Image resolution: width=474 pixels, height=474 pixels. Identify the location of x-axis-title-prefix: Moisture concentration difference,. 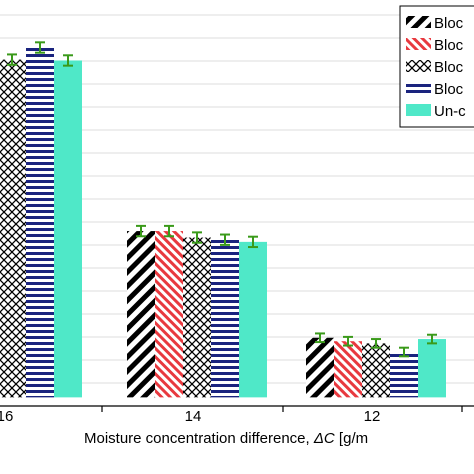
(199, 438).